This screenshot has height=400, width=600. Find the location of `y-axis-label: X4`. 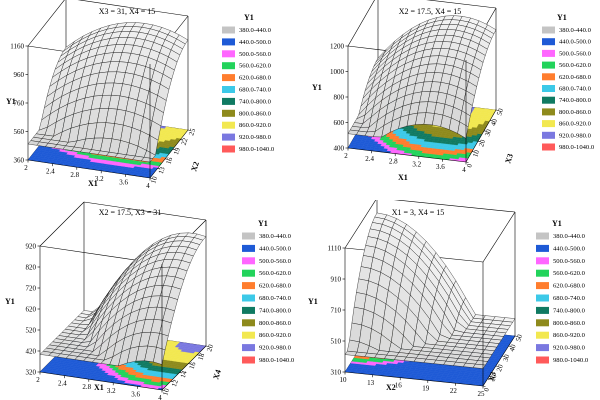

y-axis-label: X4 is located at coordinates (217, 375).